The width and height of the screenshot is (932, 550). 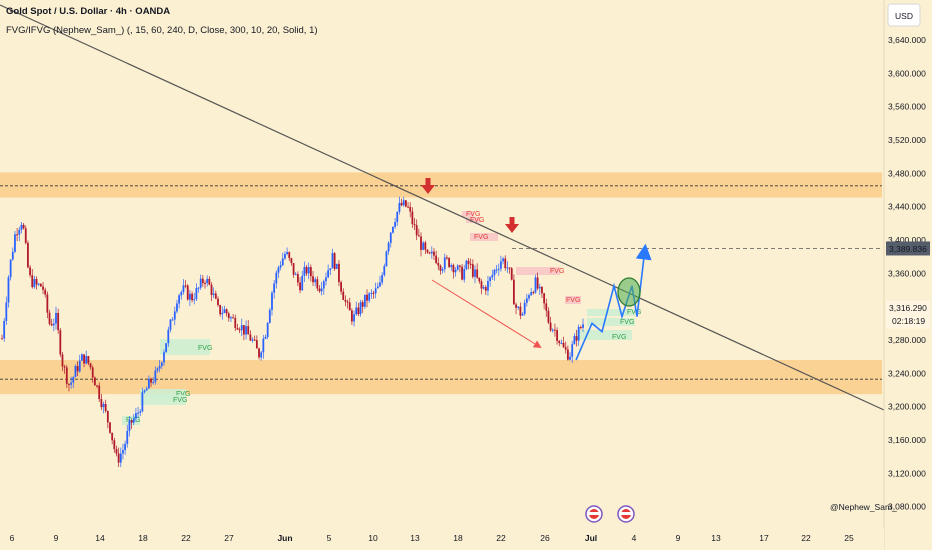 I want to click on x-tick-label: 13, so click(x=716, y=538).